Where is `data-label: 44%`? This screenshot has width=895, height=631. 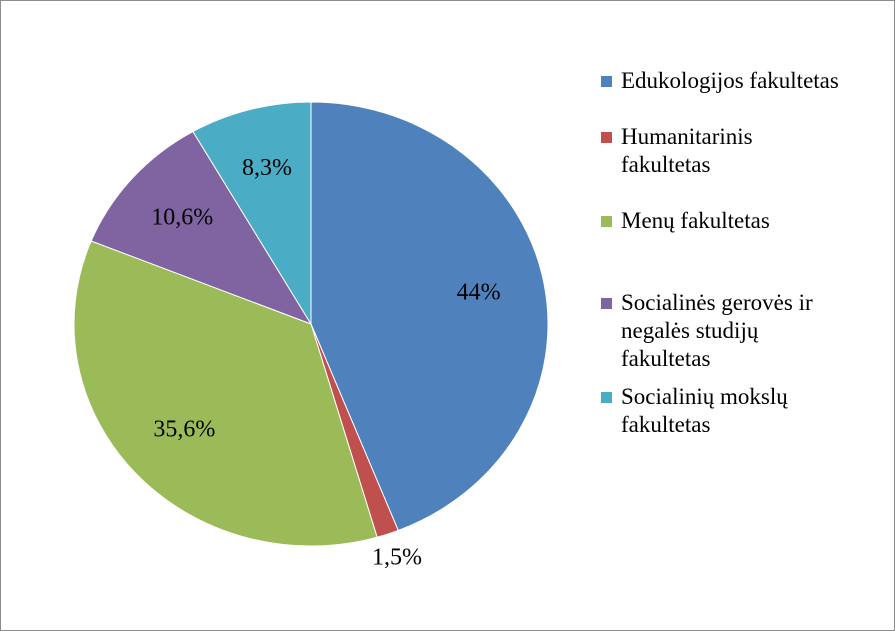
data-label: 44% is located at coordinates (479, 293).